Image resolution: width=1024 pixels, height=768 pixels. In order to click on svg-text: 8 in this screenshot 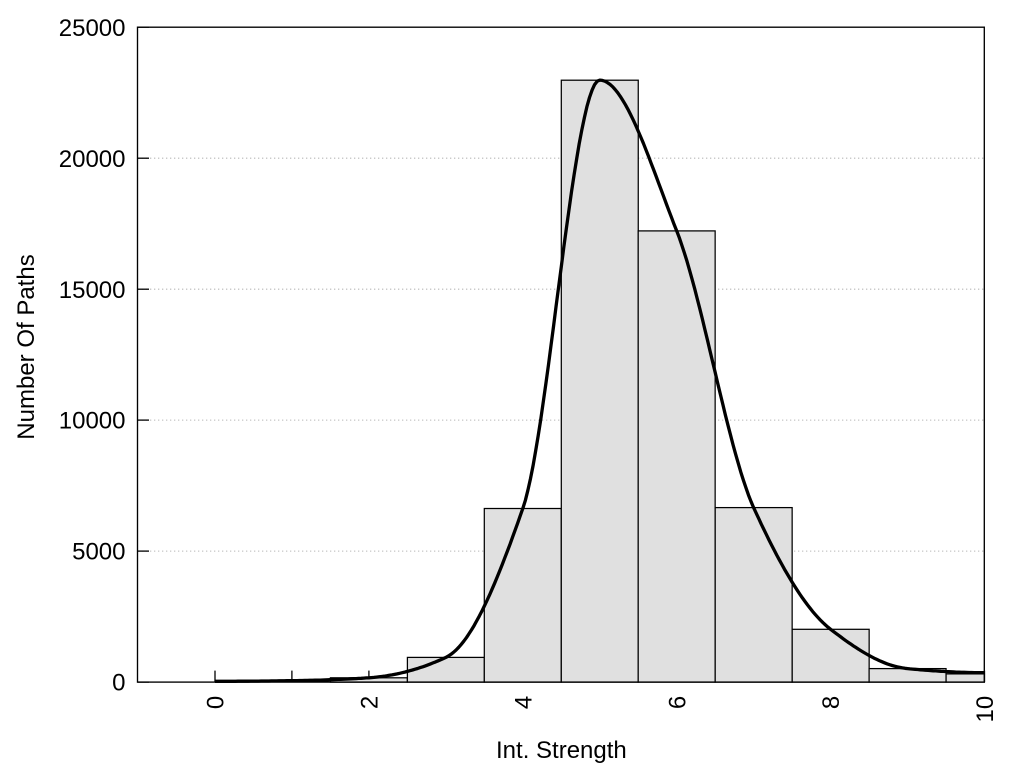, I will do `click(831, 702)`.